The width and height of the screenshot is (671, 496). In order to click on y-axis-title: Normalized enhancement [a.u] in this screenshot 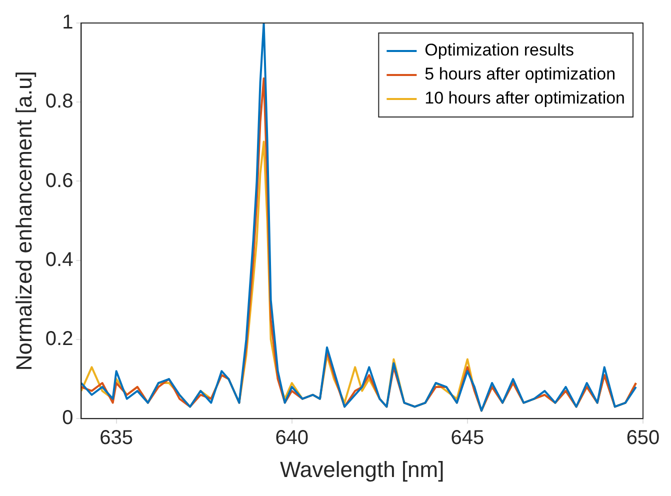, I will do `click(23, 220)`.